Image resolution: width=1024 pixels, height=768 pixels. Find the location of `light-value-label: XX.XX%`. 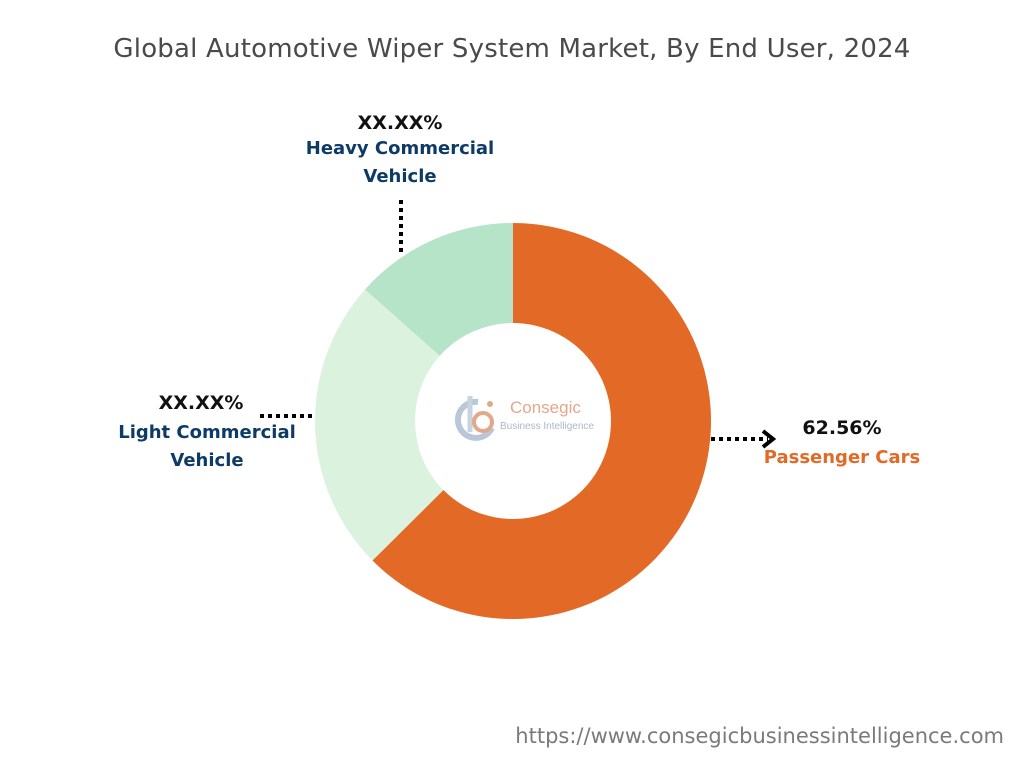

light-value-label: XX.XX% is located at coordinates (201, 403).